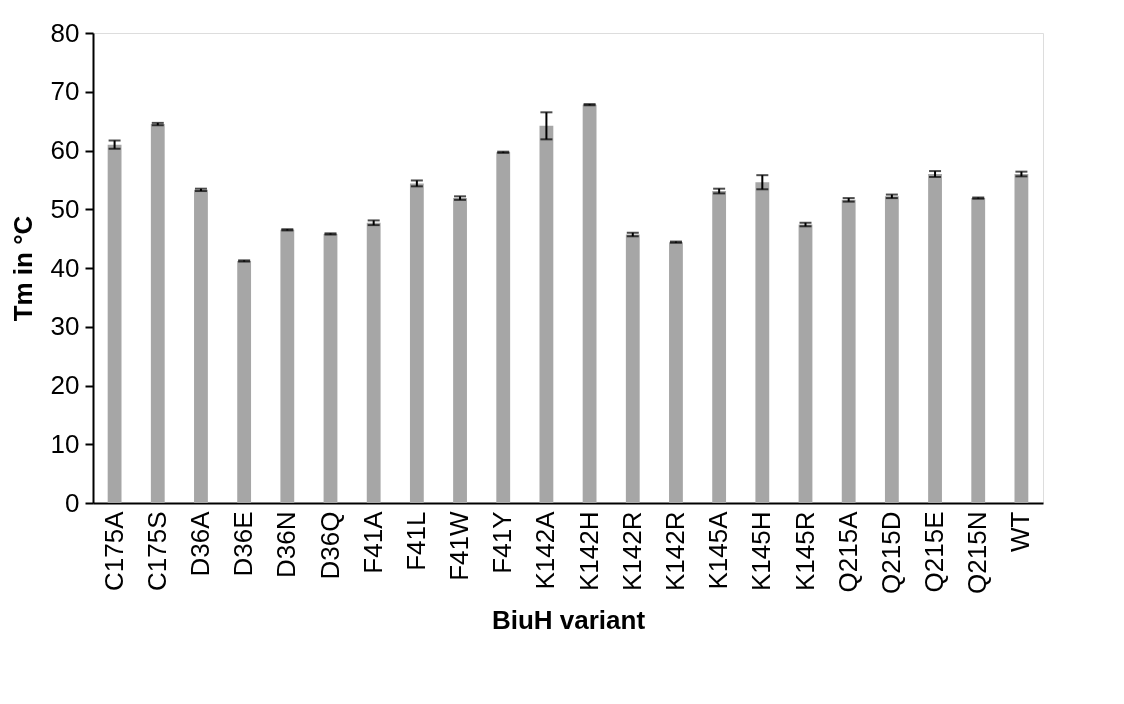 Image resolution: width=1124 pixels, height=704 pixels. I want to click on x-tick-label: D36N, so click(286, 544).